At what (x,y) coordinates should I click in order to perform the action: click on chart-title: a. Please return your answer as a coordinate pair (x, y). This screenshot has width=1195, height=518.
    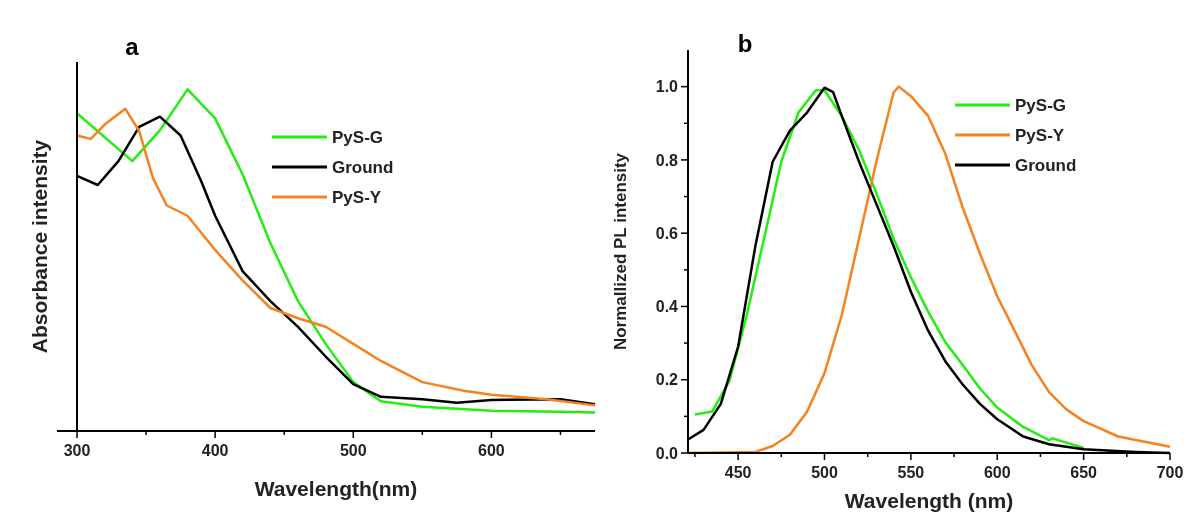
    Looking at the image, I should click on (132, 46).